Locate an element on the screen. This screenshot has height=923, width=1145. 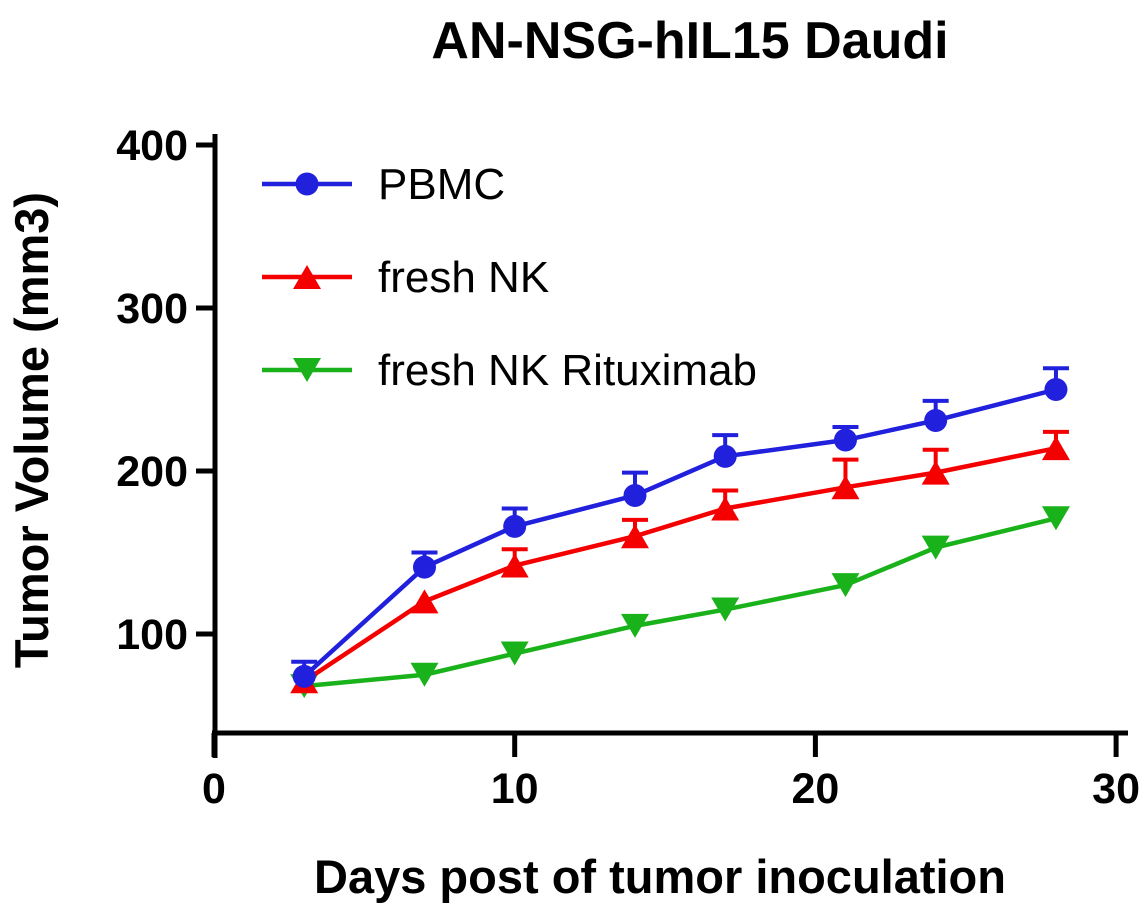
chart-title: AN-NSG-hIL15 Daudi is located at coordinates (689, 41).